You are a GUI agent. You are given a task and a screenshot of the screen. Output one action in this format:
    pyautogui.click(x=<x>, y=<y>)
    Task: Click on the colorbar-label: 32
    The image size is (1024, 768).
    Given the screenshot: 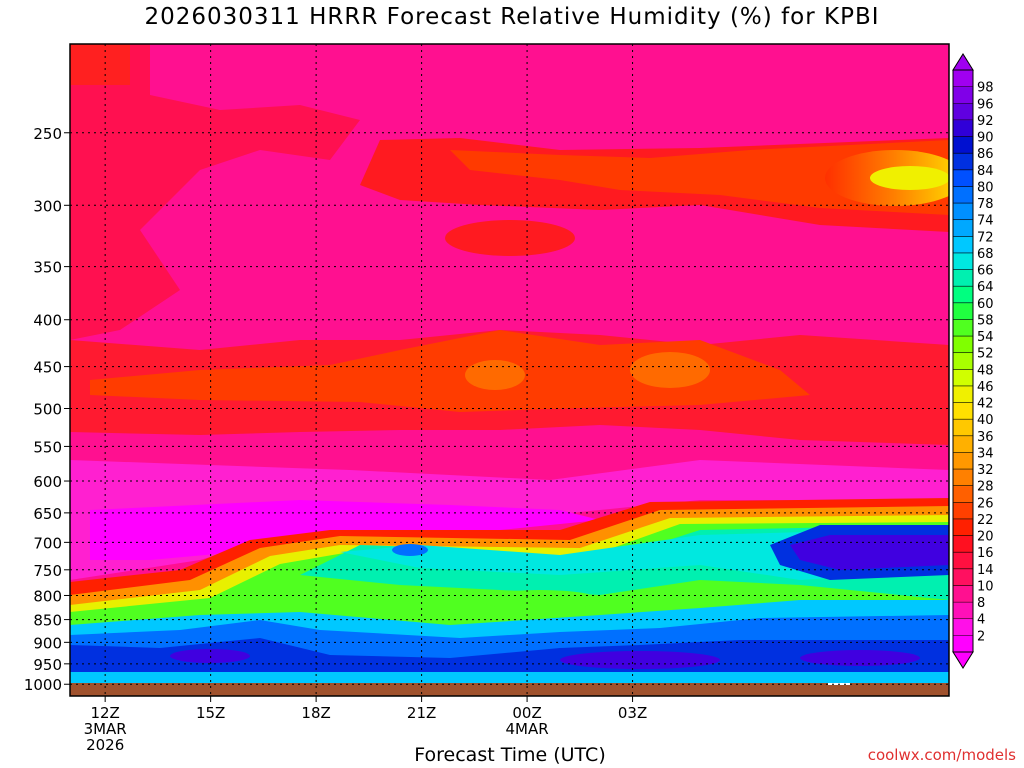 What is the action you would take?
    pyautogui.click(x=985, y=470)
    